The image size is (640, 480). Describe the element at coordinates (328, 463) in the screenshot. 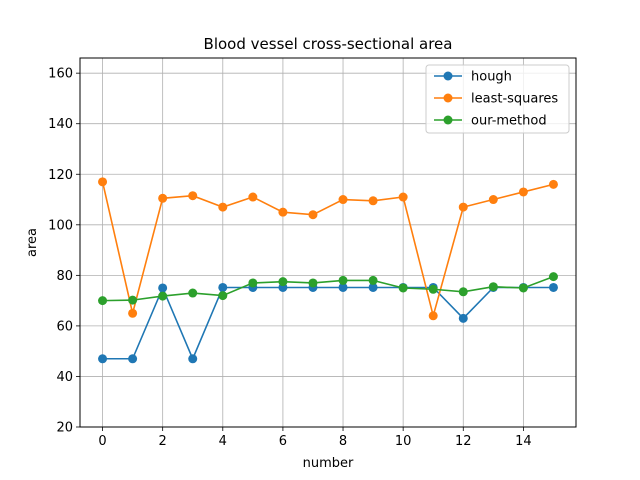

I see `x-axis-label: number` at that location.